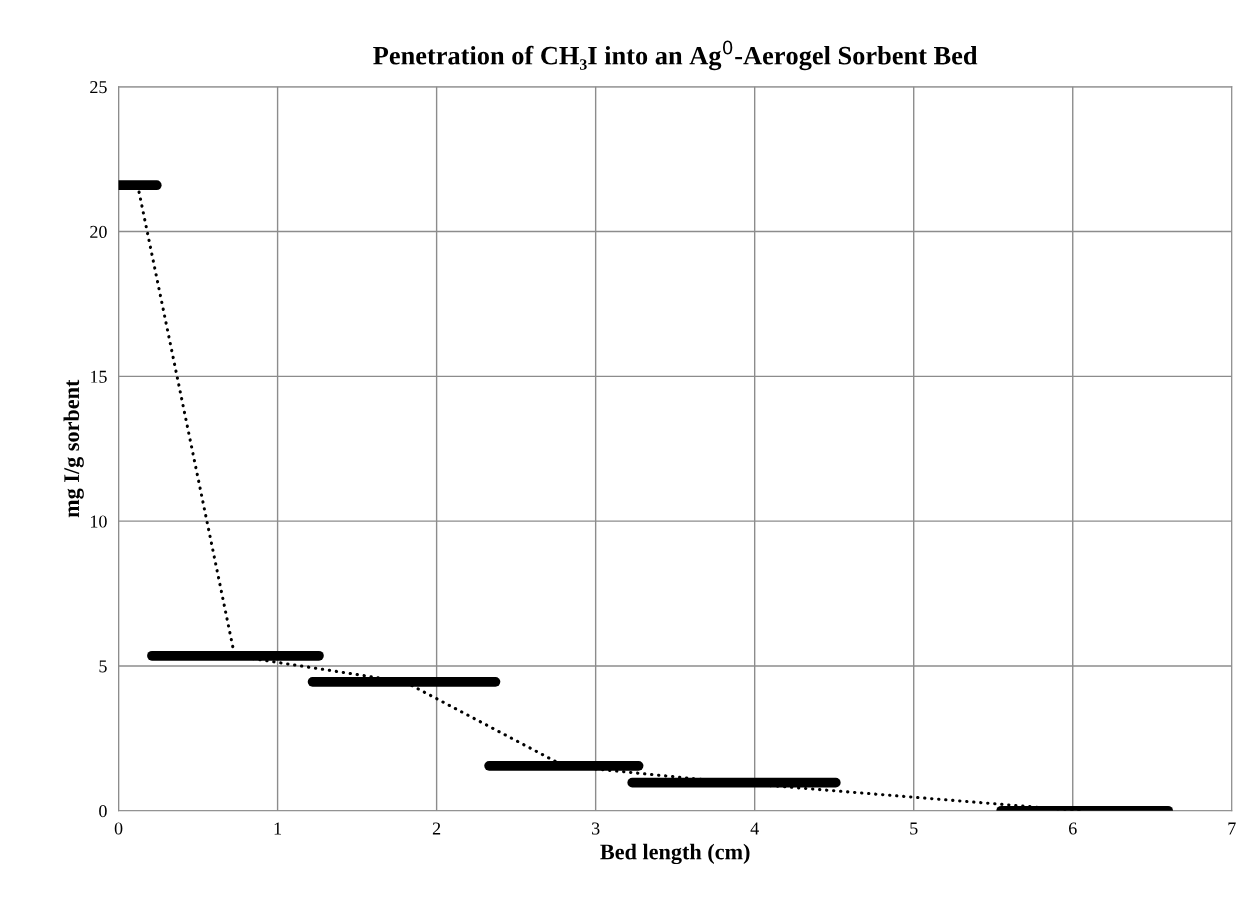 The height and width of the screenshot is (913, 1248). Describe the element at coordinates (596, 828) in the screenshot. I see `x-tick-label: 3` at that location.